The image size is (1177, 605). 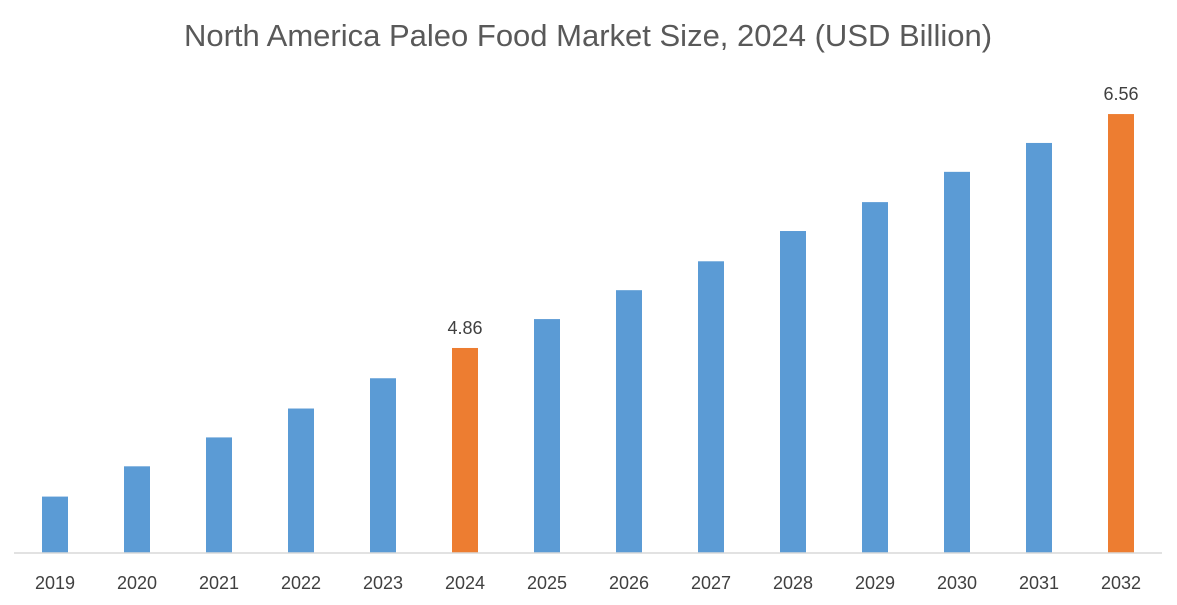 What do you see at coordinates (875, 377) in the screenshot?
I see `bar-2029` at bounding box center [875, 377].